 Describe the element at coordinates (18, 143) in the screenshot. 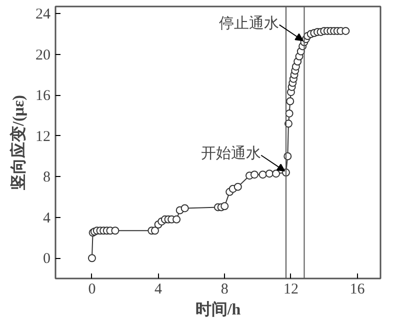

I see `y-axis-title: 竖向应变/(με)` at that location.